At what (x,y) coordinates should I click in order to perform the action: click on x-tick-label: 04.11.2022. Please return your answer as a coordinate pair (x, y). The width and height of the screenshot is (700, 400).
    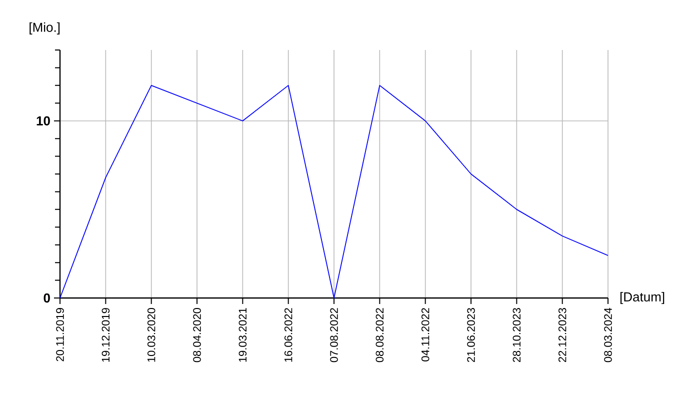
    Looking at the image, I should click on (425, 335).